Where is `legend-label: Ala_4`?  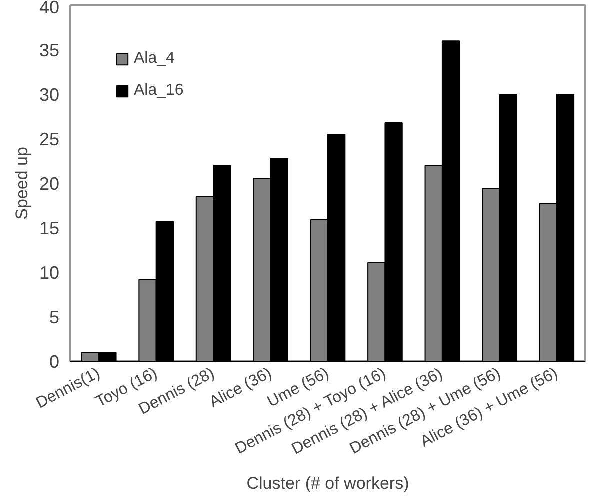
legend-label: Ala_4 is located at coordinates (154, 59).